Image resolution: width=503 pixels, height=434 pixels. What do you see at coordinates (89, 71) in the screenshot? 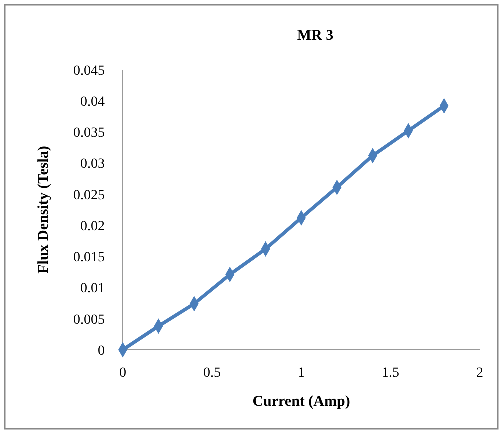
I see `y-tick-label: 0.045` at bounding box center [89, 71].